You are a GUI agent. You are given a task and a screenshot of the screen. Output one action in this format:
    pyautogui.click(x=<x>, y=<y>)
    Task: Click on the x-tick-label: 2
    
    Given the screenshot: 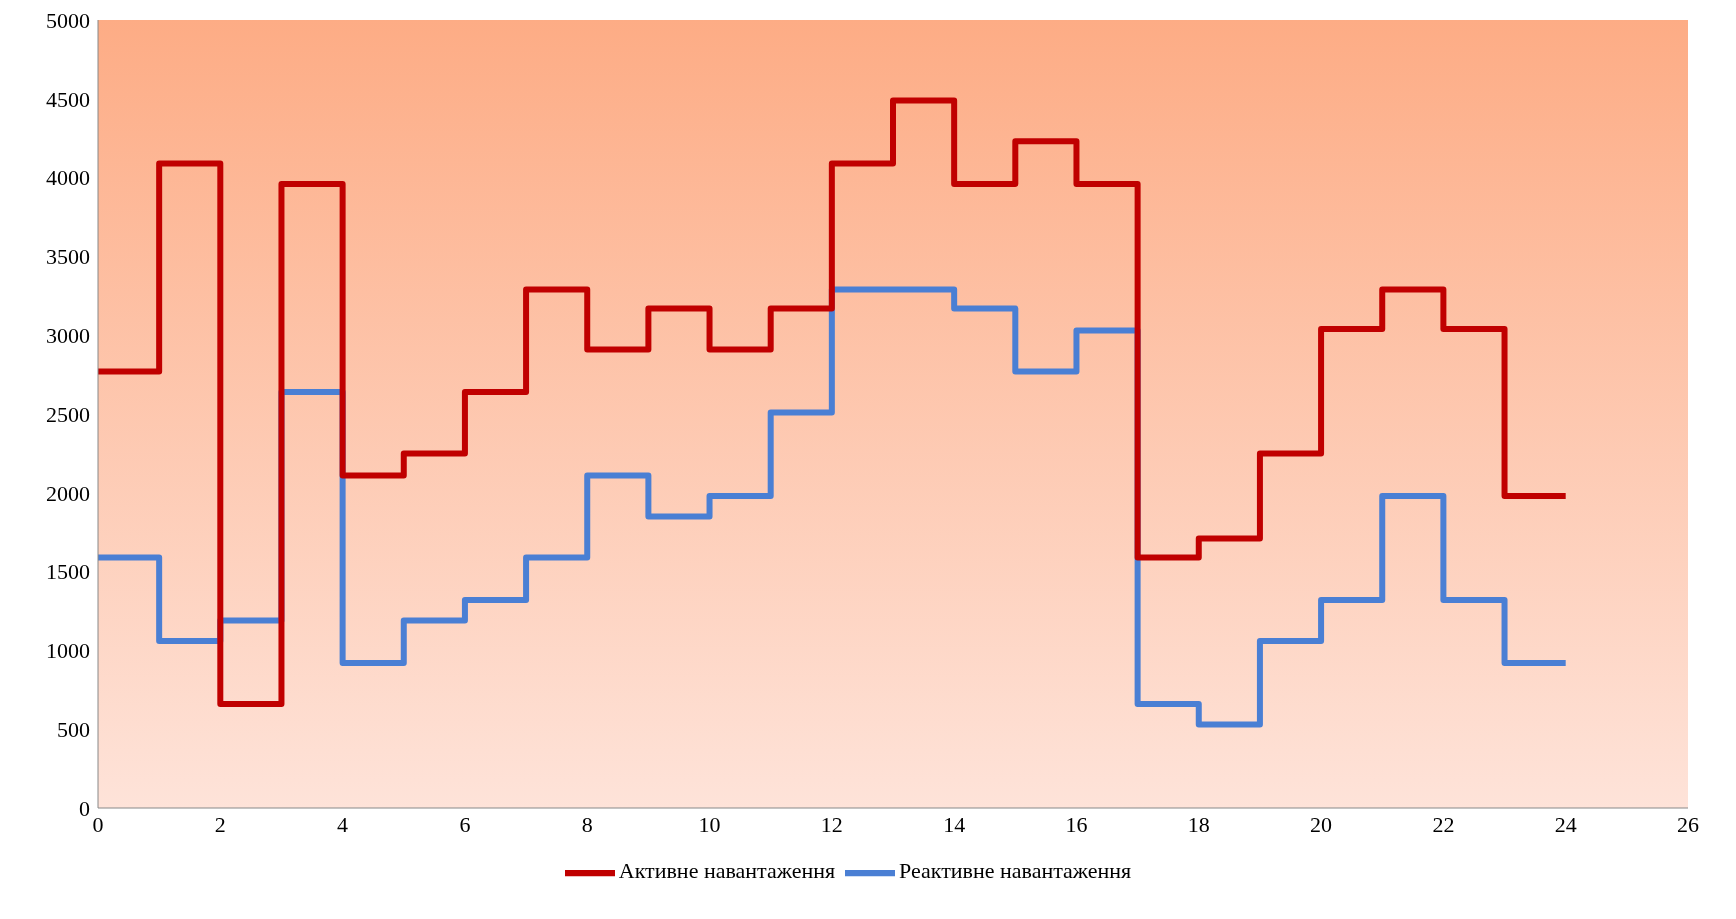 What is the action you would take?
    pyautogui.click(x=220, y=824)
    